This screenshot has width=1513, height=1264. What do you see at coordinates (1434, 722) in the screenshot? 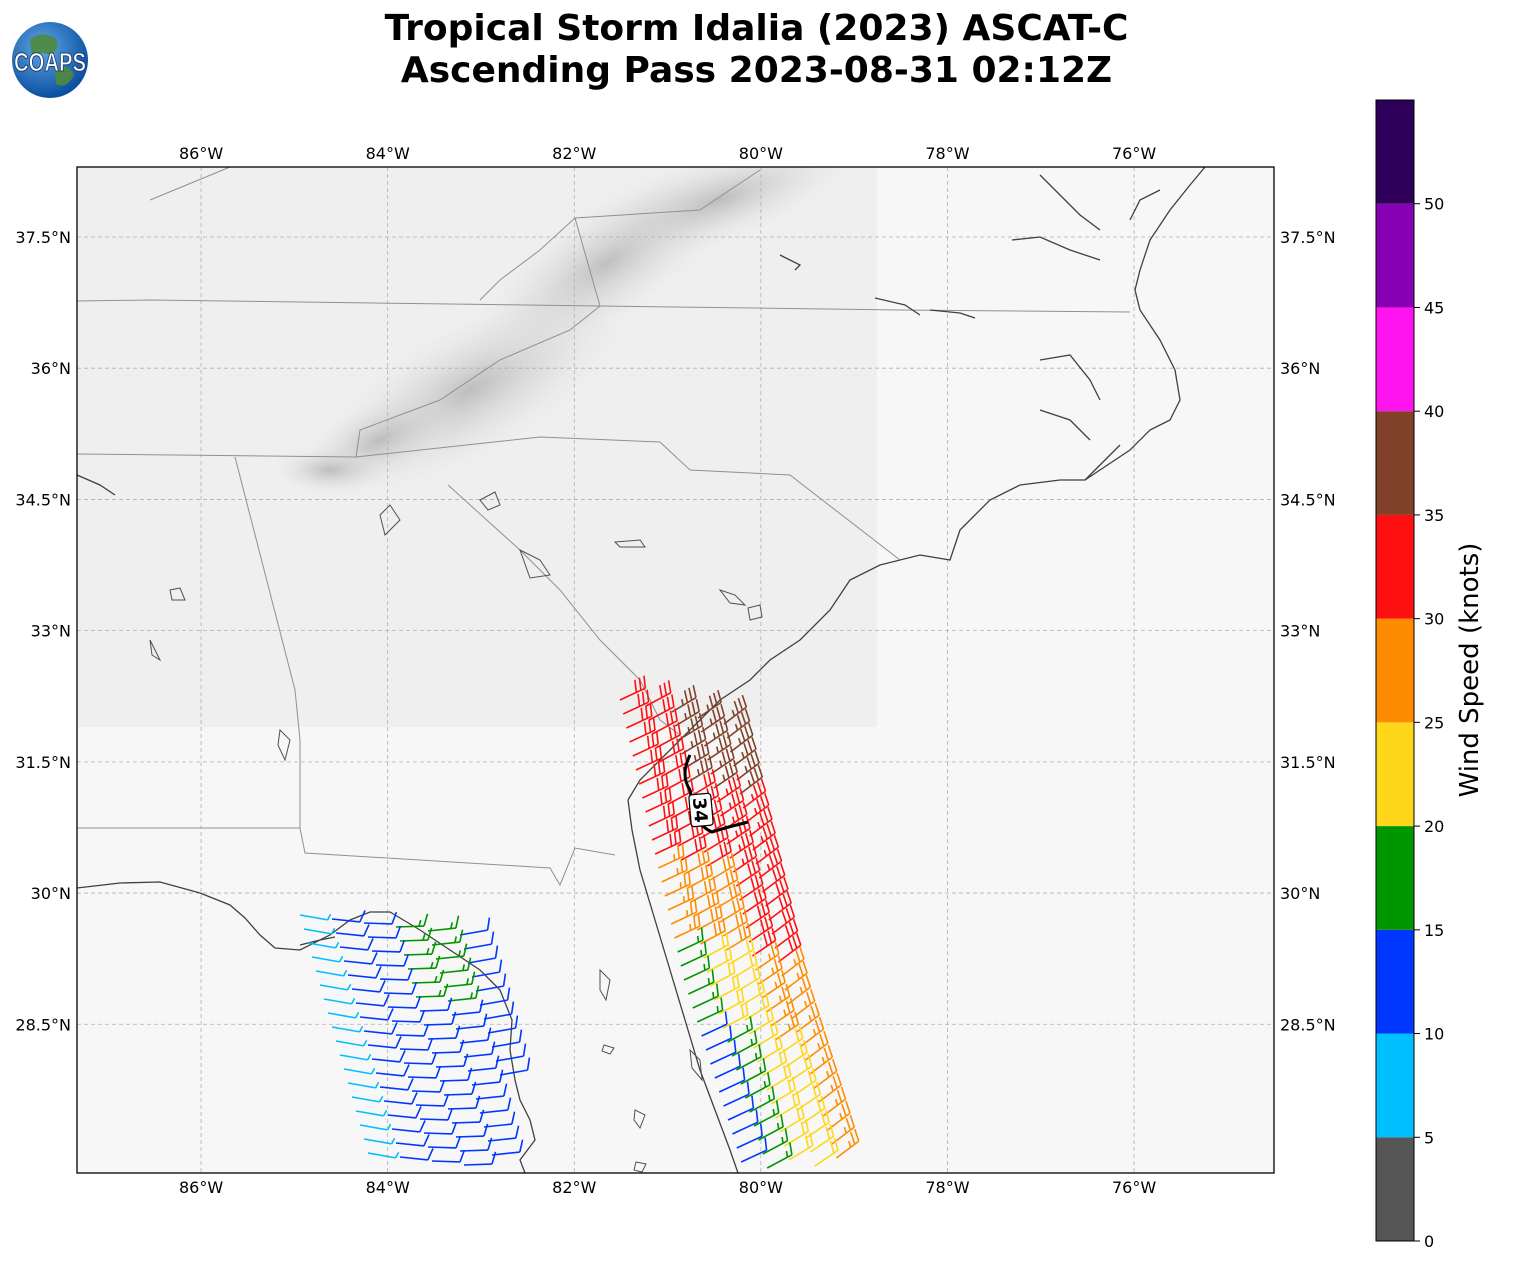
I see `colorbar-tick-label: 25` at bounding box center [1434, 722].